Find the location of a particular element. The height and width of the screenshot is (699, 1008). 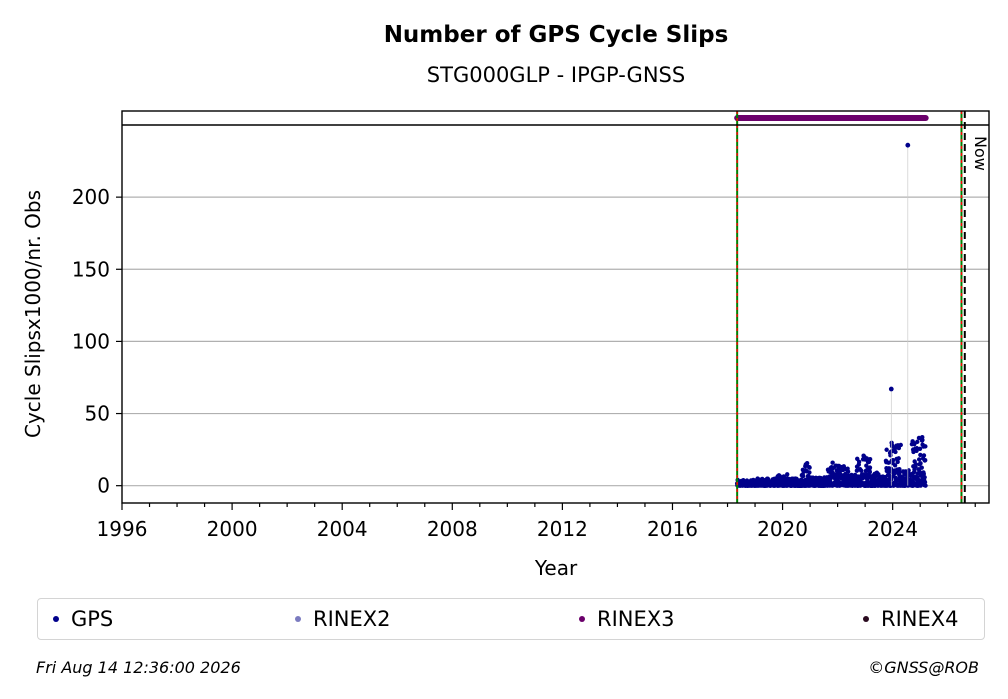

y-axis-label: Cycle Slipsx1000/nr. Obs is located at coordinates (33, 314).